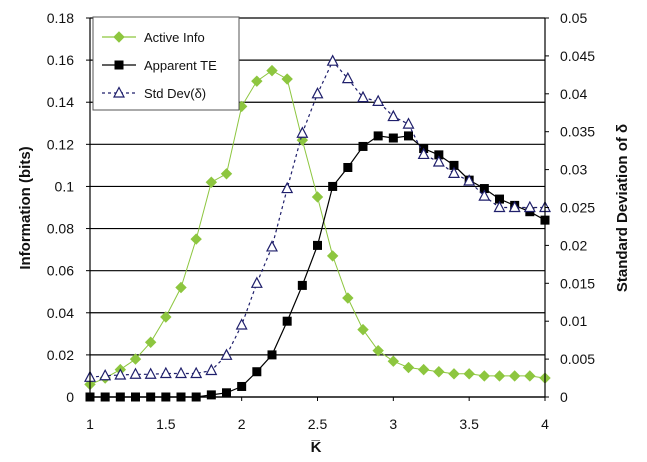  I want to click on y-tick-label: 0.16, so click(60, 60).